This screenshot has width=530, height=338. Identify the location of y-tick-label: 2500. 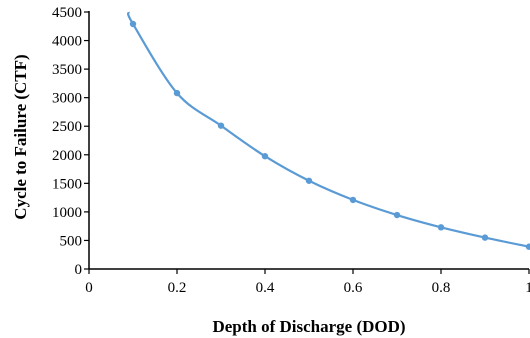
(67, 127).